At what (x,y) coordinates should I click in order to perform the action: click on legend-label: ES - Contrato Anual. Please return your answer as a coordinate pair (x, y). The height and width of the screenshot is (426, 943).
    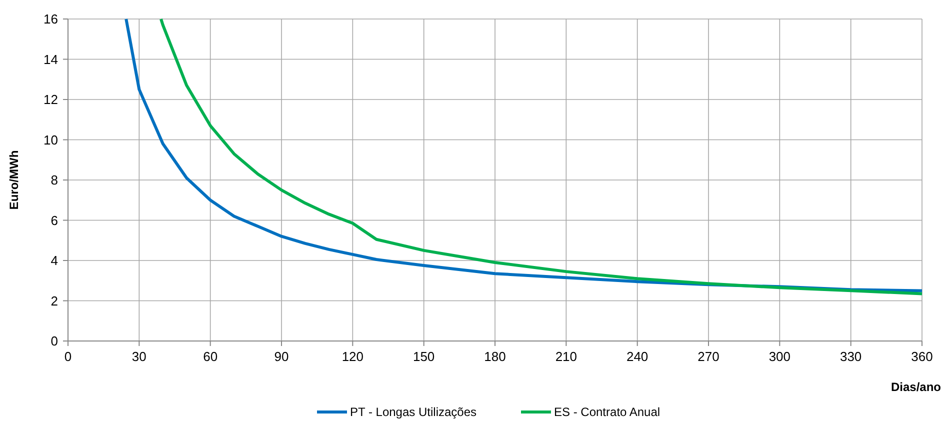
    Looking at the image, I should click on (607, 412).